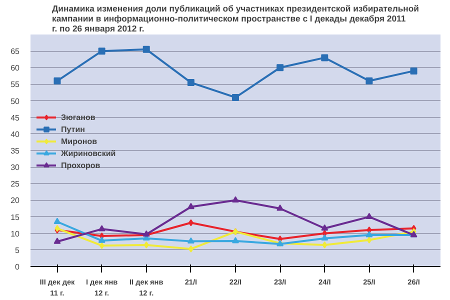 The width and height of the screenshot is (450, 300). I want to click on y-tick-label: 30, so click(15, 167).